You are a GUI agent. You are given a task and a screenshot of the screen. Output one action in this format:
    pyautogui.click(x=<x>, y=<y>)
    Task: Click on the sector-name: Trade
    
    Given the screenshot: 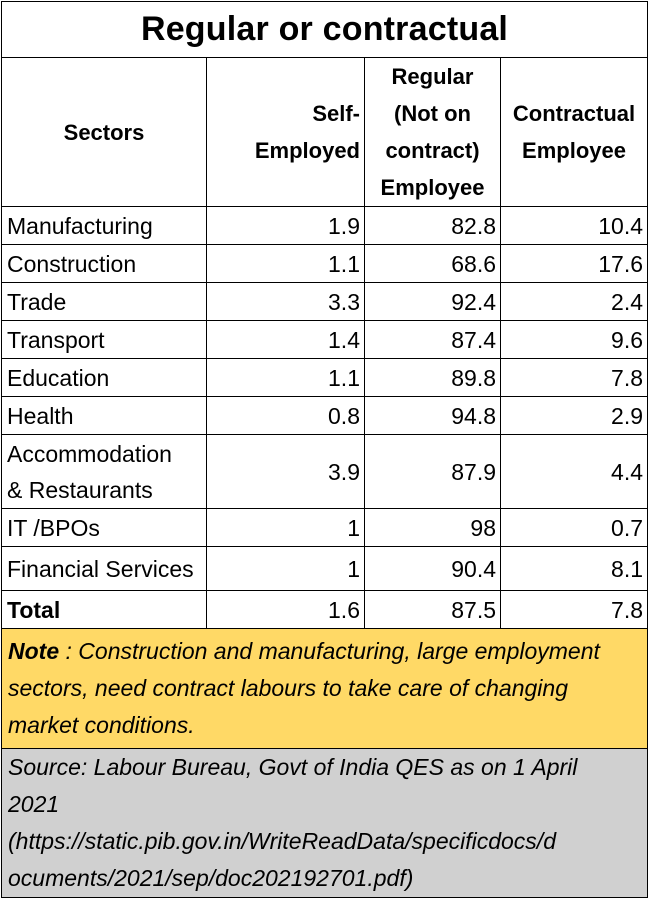 What is the action you would take?
    pyautogui.click(x=104, y=301)
    